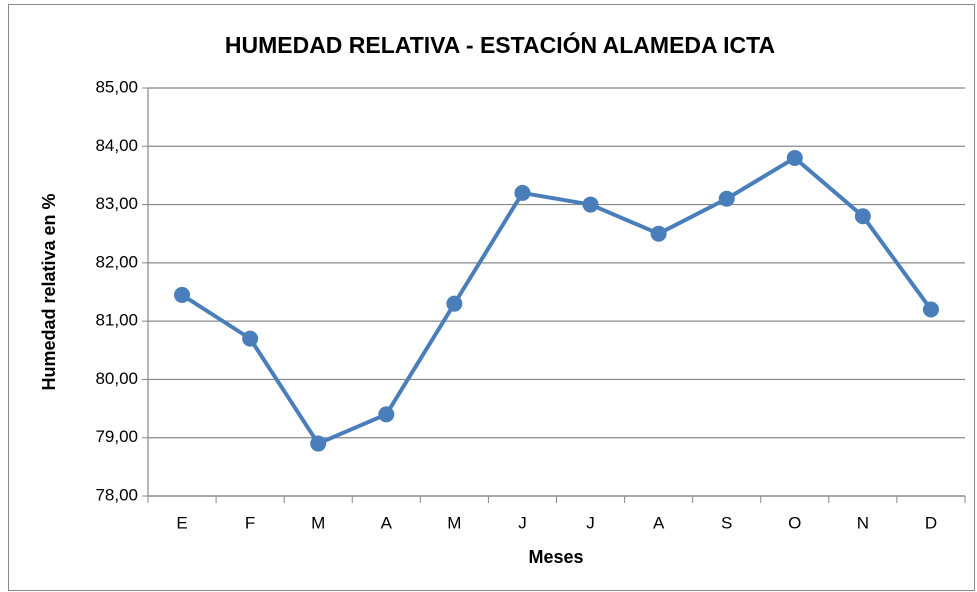 The height and width of the screenshot is (592, 977). I want to click on y-tick-label: 78,00, so click(116, 494).